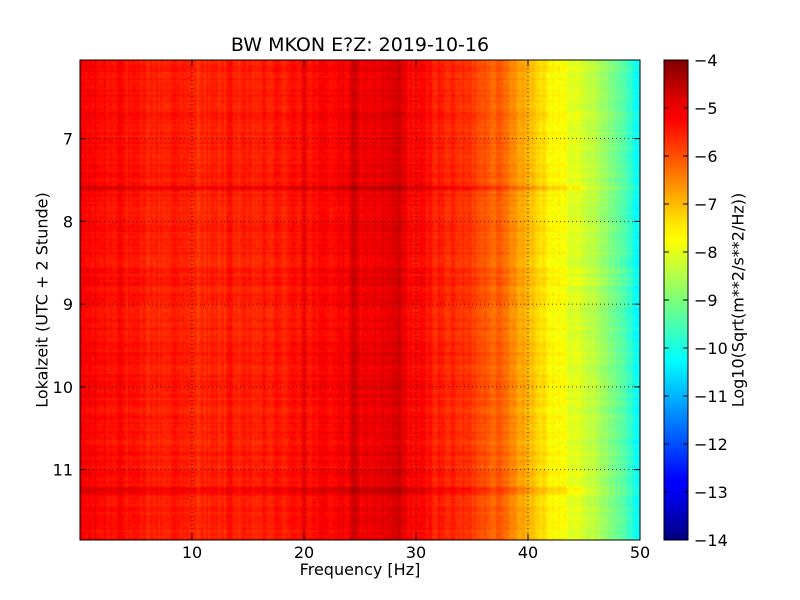 The image size is (800, 600). I want to click on colorbar-label: Log10(Sqrt(m**2/s**2/Hz)), so click(738, 300).